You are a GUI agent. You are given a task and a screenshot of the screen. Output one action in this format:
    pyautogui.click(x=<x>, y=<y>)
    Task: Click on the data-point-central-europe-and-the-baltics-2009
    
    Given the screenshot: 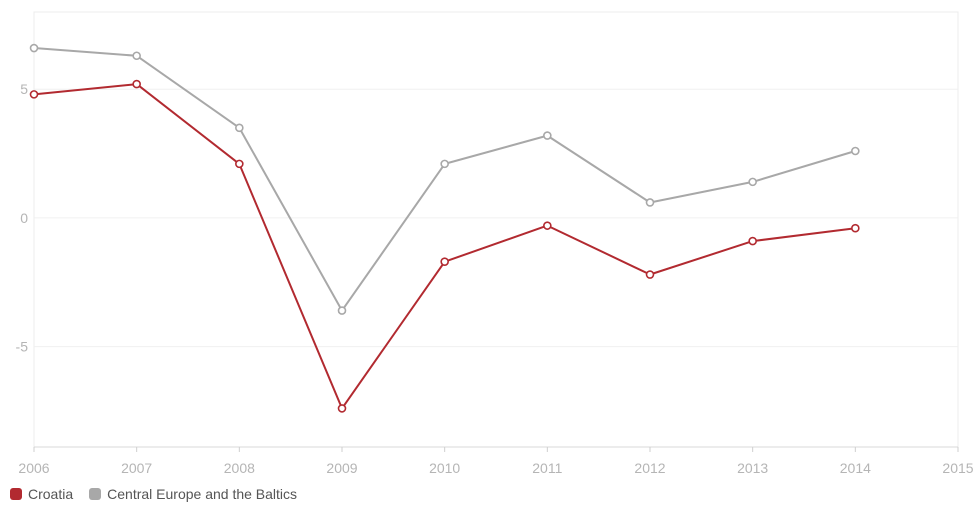 What is the action you would take?
    pyautogui.click(x=342, y=310)
    